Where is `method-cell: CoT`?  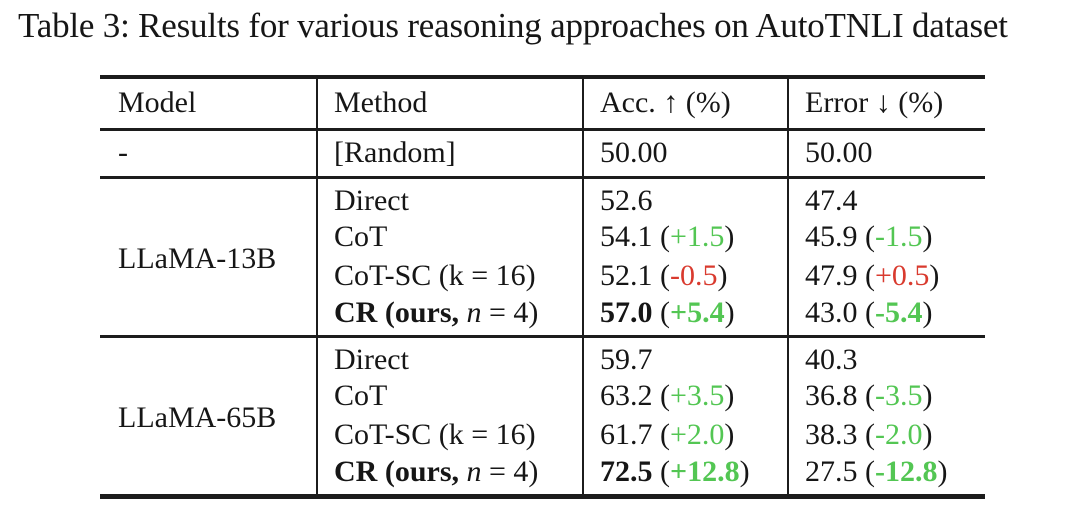 method-cell: CoT is located at coordinates (449, 237).